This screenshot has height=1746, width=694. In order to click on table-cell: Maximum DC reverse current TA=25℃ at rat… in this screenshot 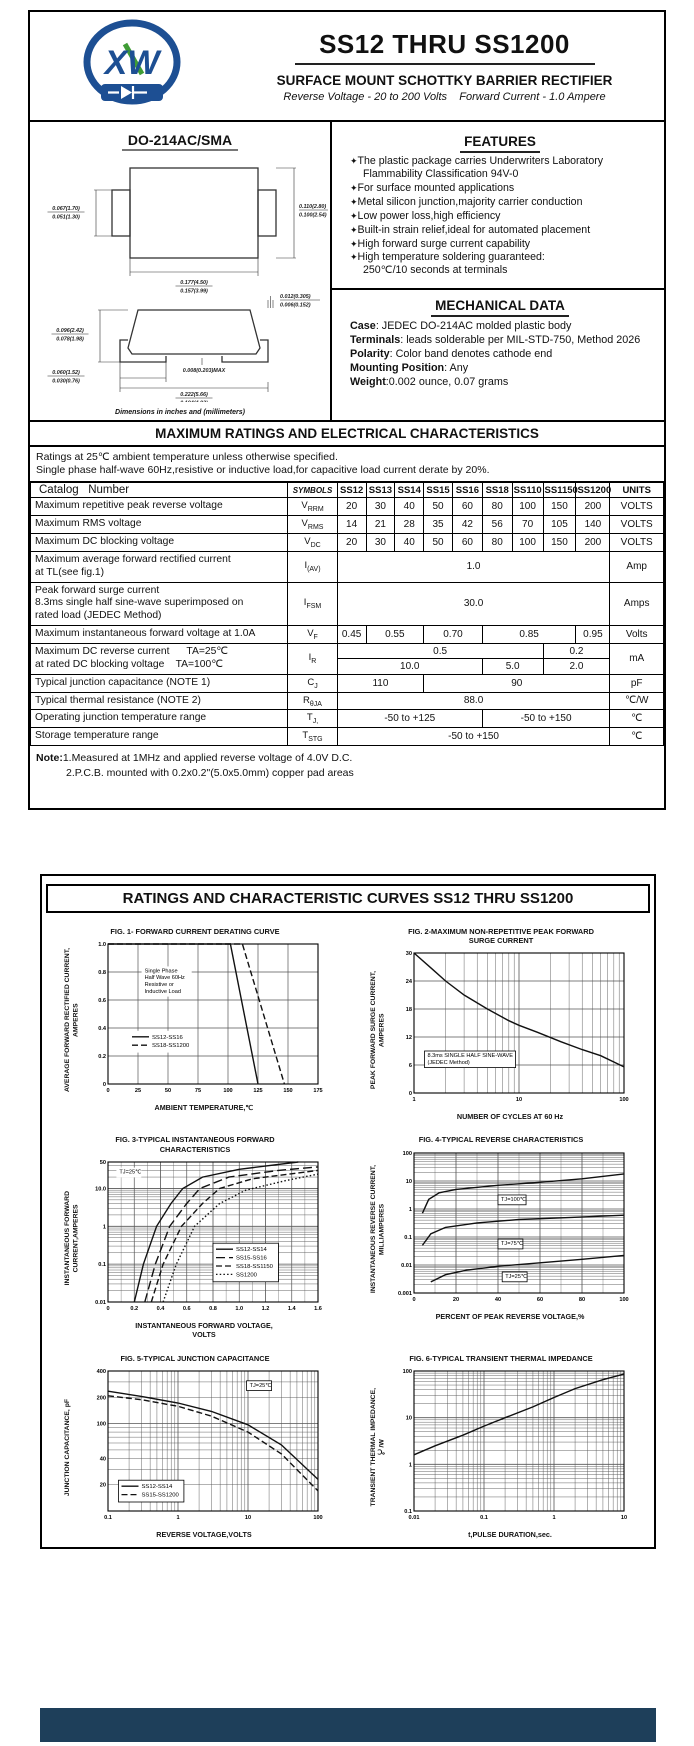, I will do `click(159, 658)`.